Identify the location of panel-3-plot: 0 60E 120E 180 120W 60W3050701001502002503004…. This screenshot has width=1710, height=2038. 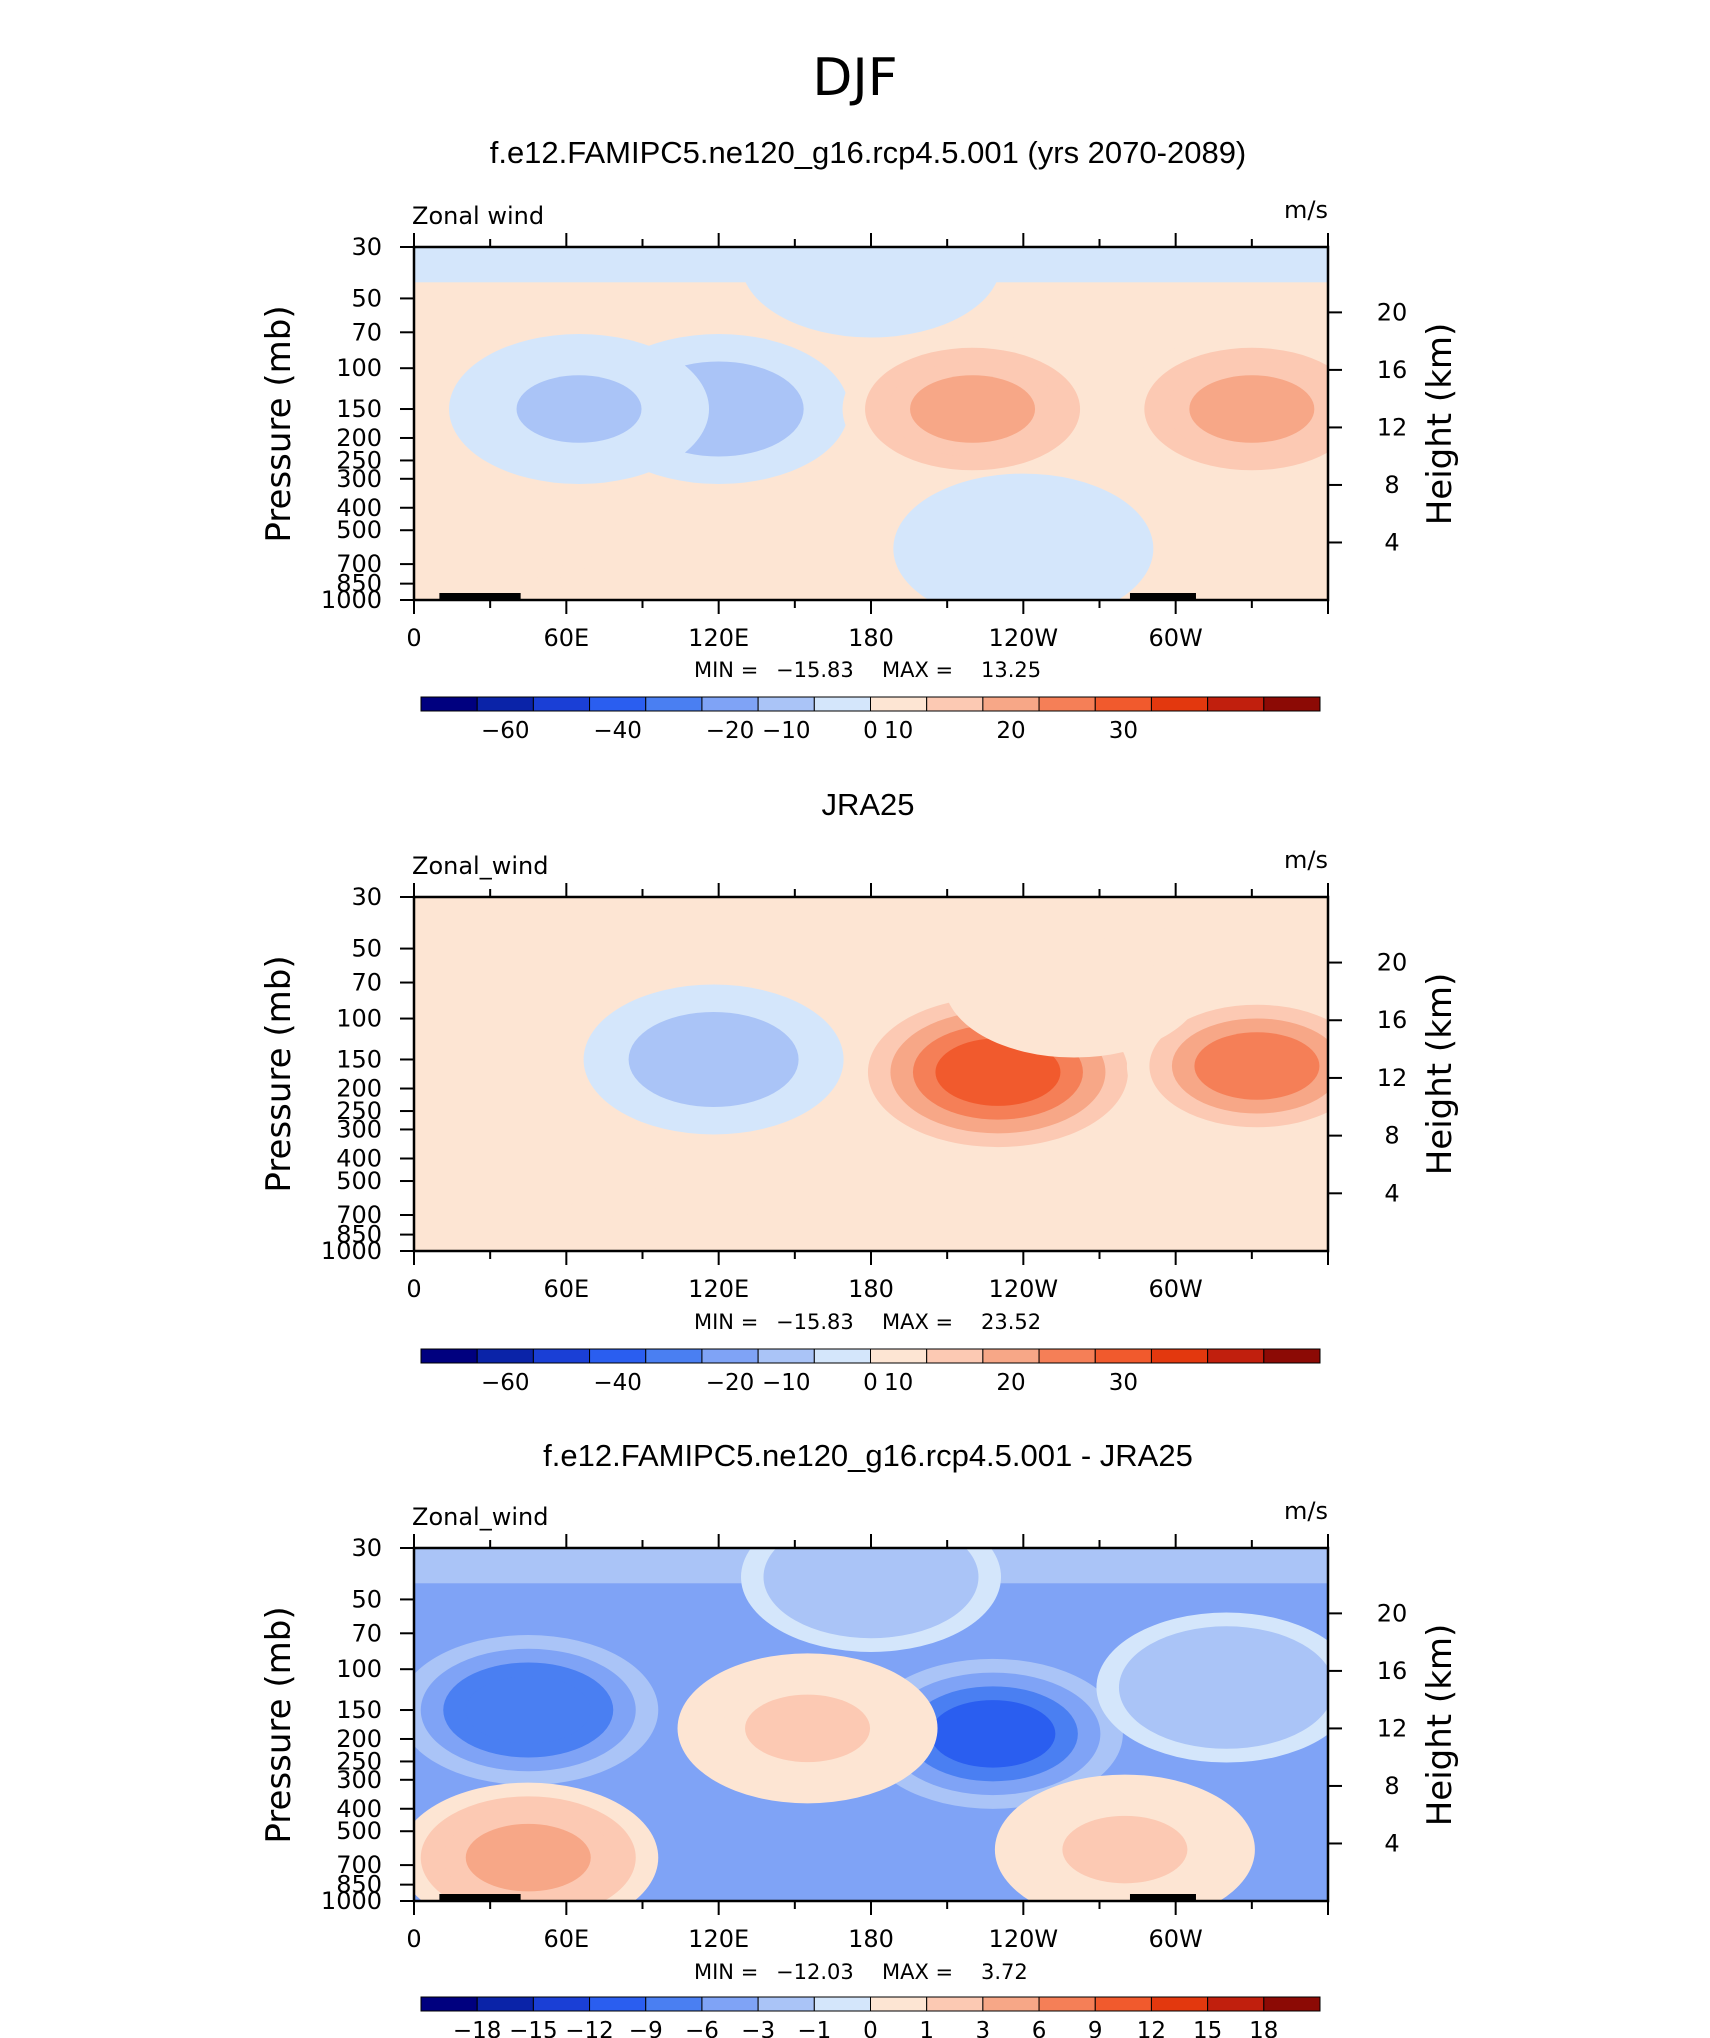
(864, 1743).